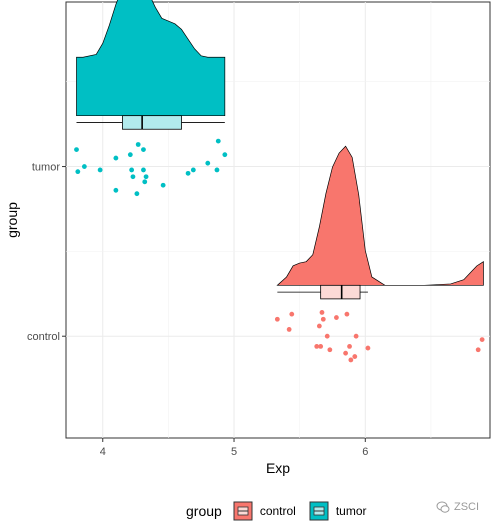  Describe the element at coordinates (151, 58) in the screenshot. I see `density-cloud-tumor` at that location.